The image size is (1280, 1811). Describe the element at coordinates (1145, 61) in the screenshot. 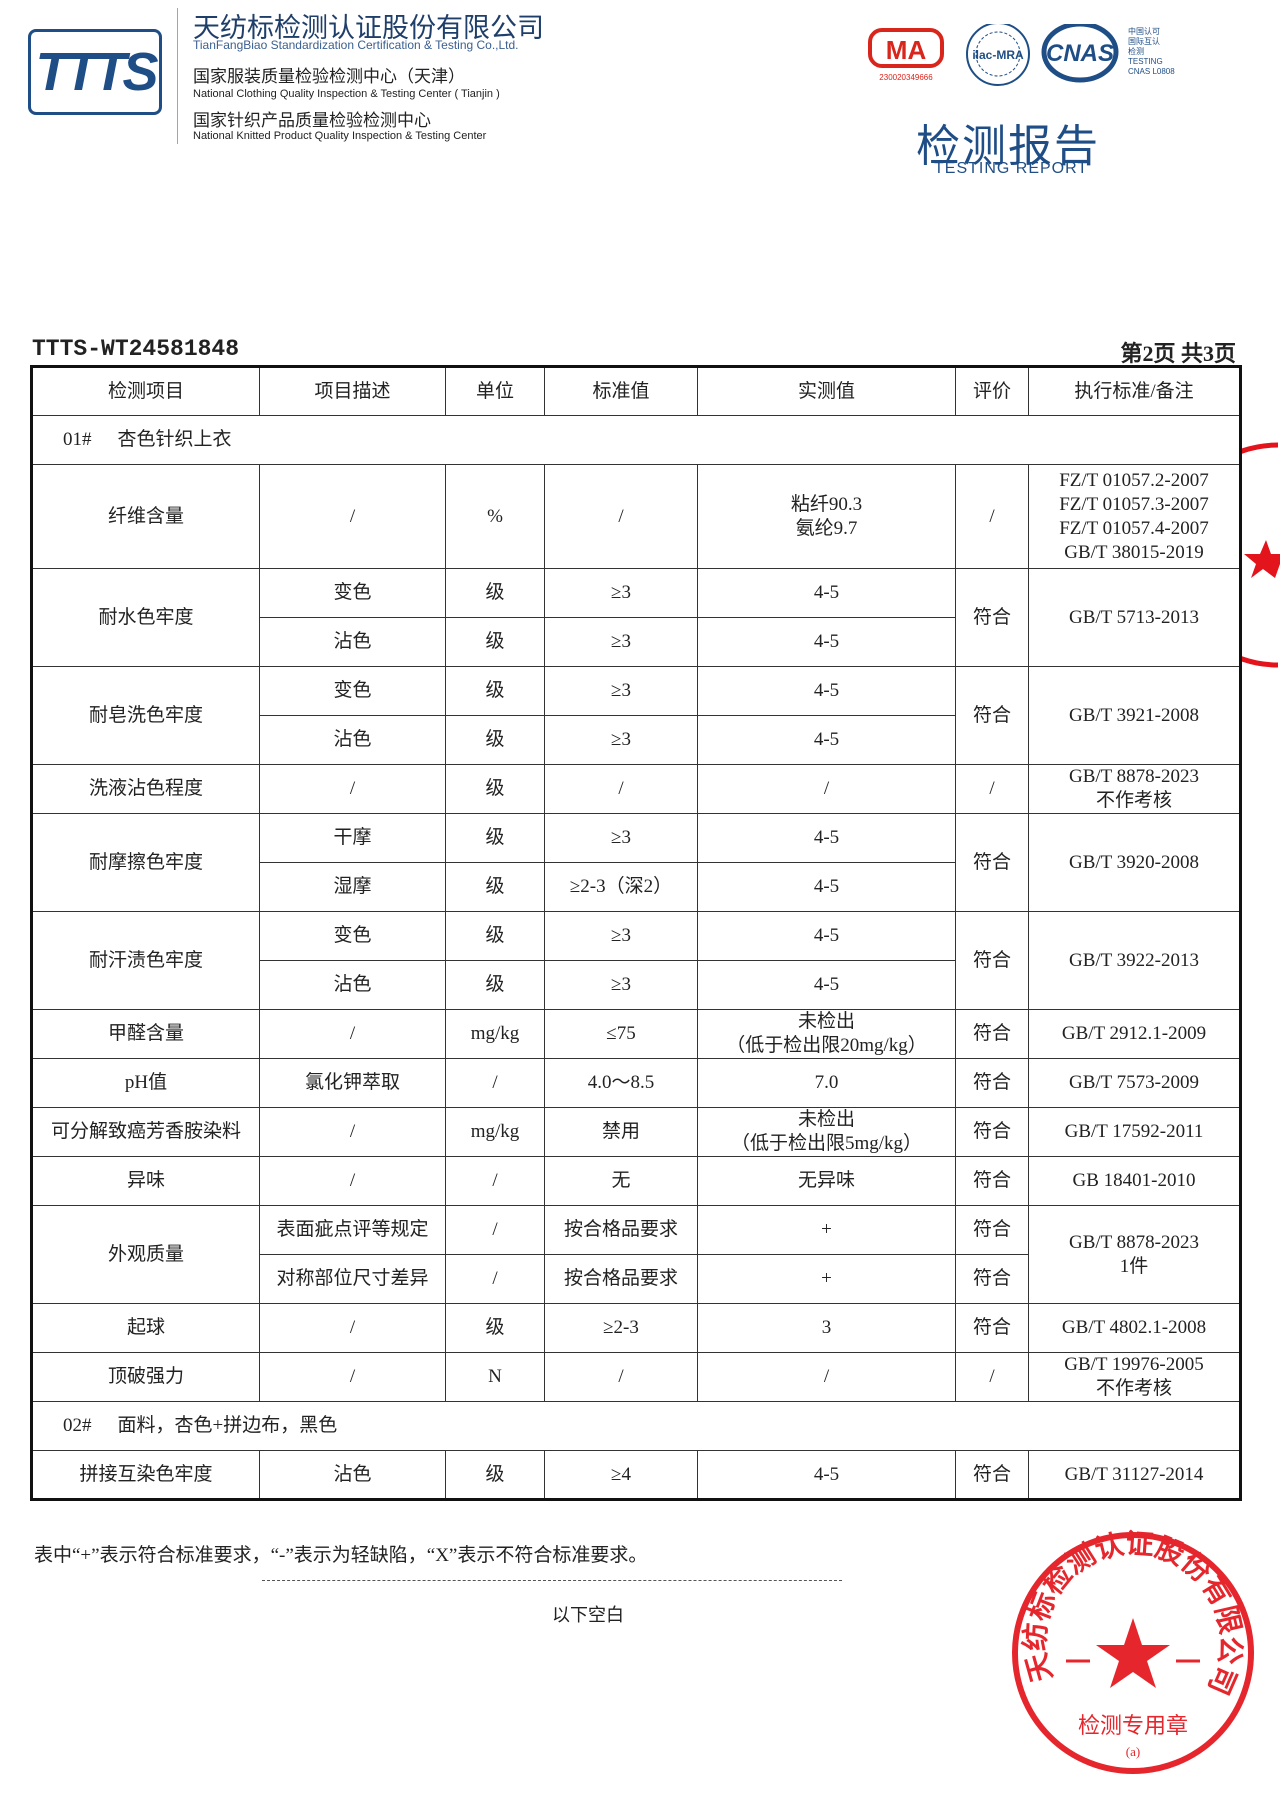

I see `cnas-note: TESTING` at that location.